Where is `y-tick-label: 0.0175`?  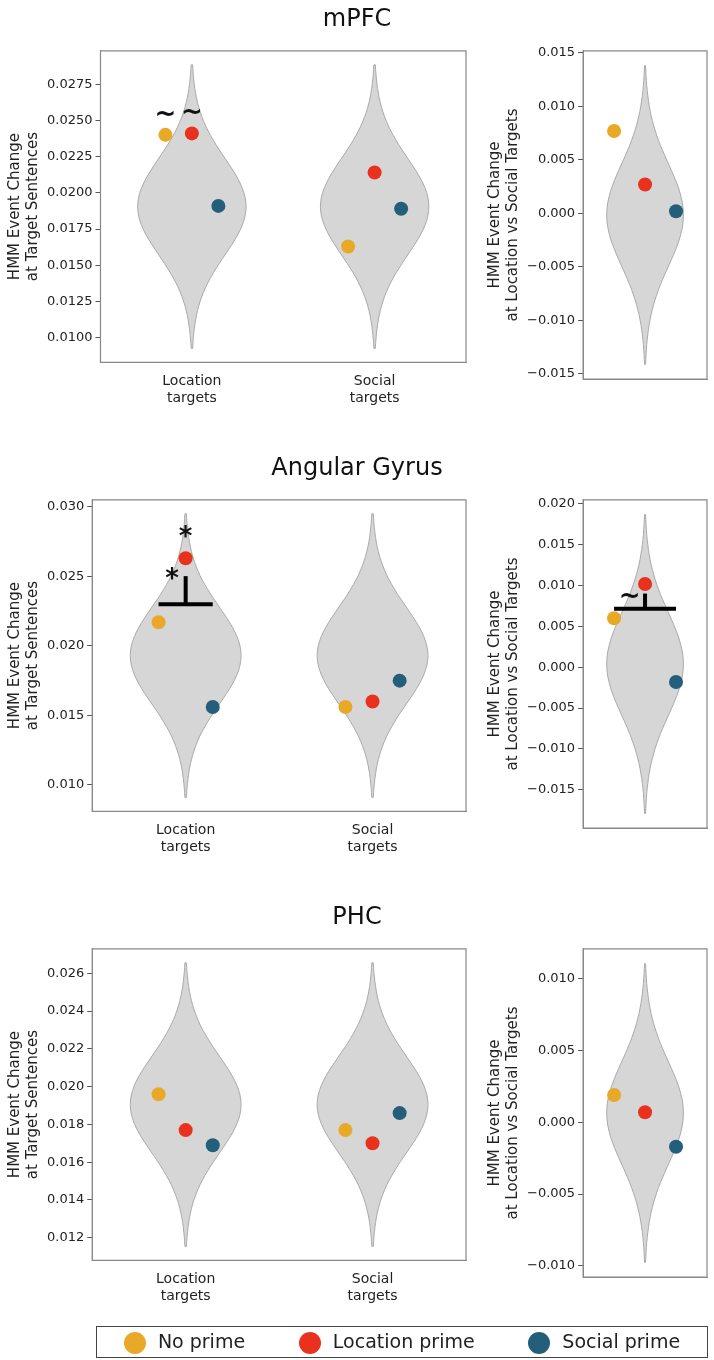
y-tick-label: 0.0175 is located at coordinates (69, 228).